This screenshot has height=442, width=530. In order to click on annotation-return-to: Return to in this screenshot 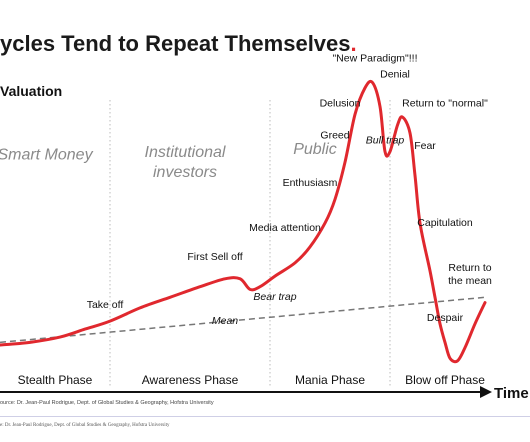, I will do `click(469, 268)`.